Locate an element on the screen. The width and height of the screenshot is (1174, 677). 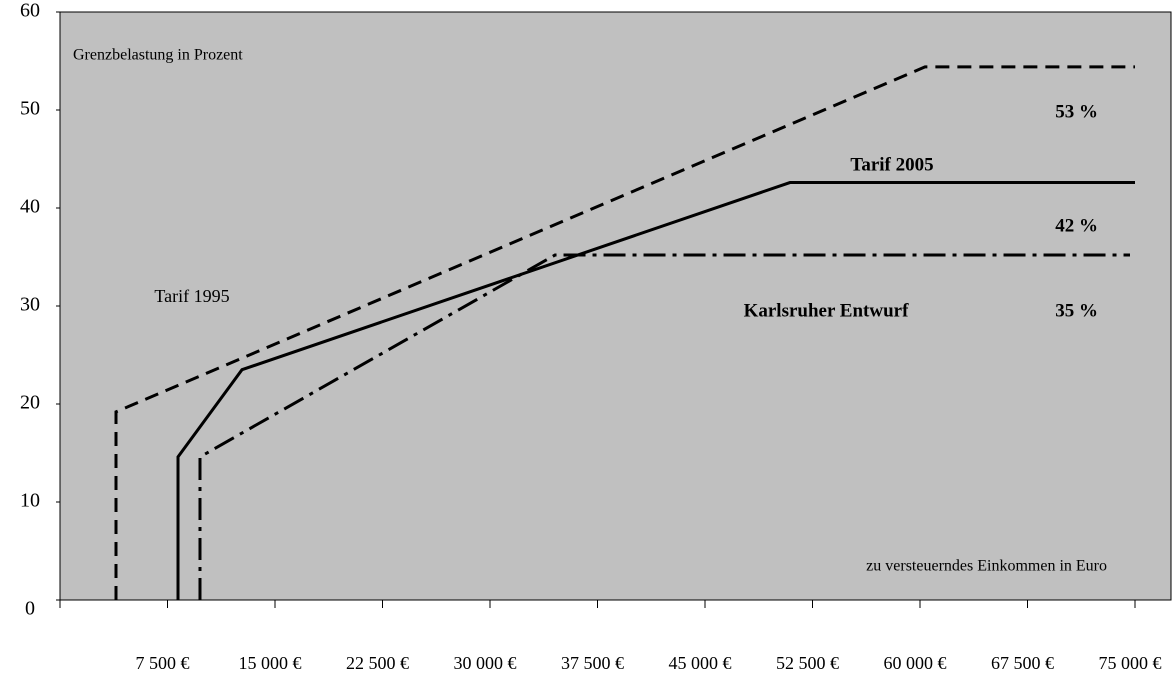
series-label: Tarif 1995 is located at coordinates (191, 296).